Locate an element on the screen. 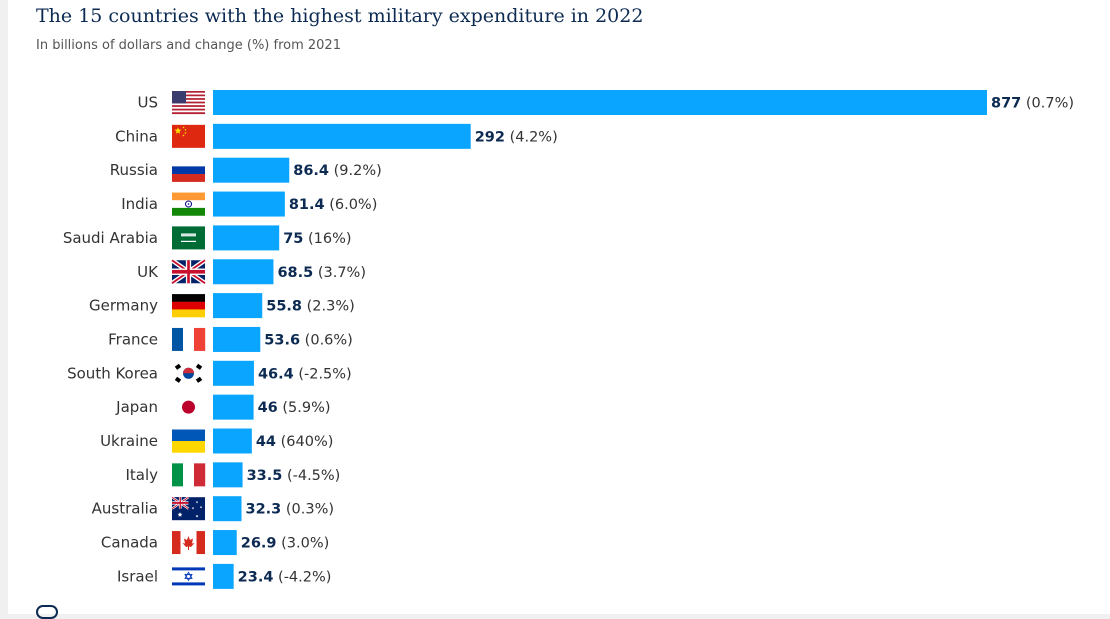 The height and width of the screenshot is (619, 1110). japan-flag-icon is located at coordinates (188, 407).